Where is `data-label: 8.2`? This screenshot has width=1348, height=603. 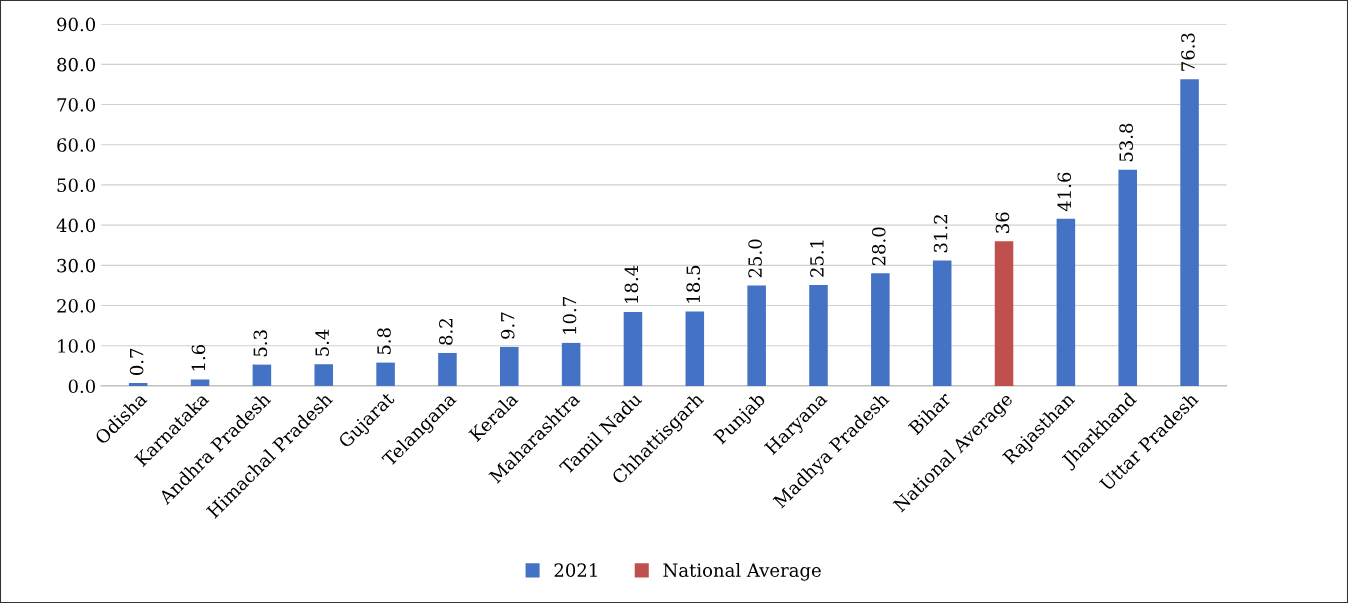
data-label: 8.2 is located at coordinates (446, 332).